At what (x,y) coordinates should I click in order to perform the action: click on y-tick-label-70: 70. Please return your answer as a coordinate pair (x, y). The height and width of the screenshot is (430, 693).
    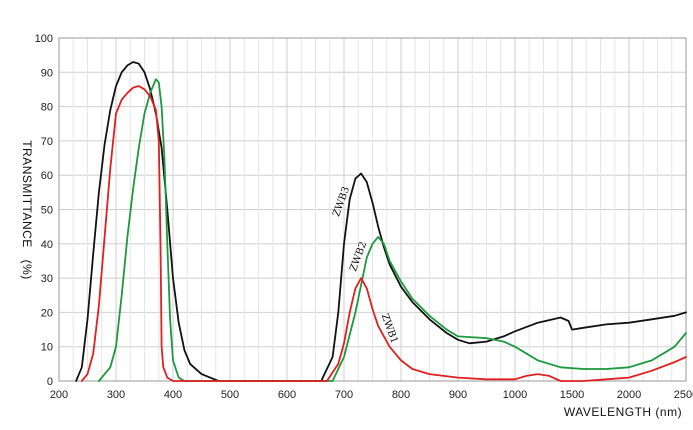
    Looking at the image, I should click on (47, 142).